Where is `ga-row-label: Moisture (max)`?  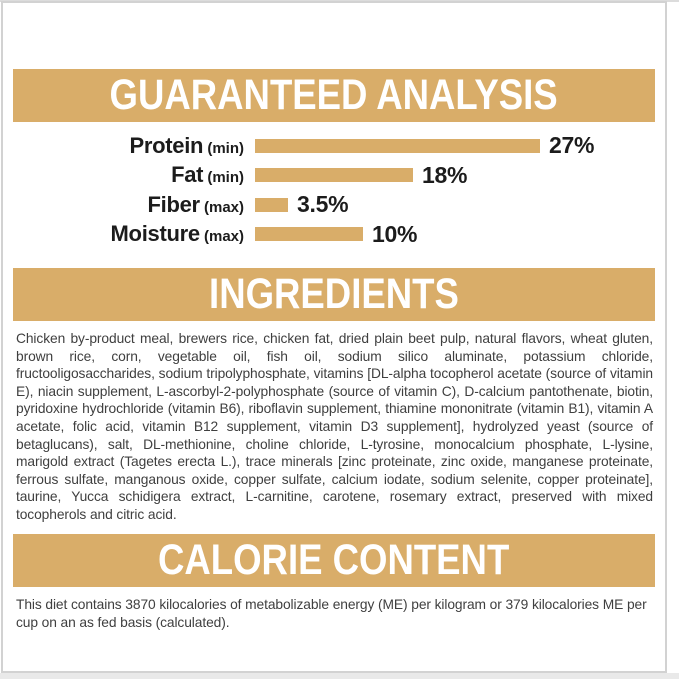 ga-row-label: Moisture (max) is located at coordinates (123, 234).